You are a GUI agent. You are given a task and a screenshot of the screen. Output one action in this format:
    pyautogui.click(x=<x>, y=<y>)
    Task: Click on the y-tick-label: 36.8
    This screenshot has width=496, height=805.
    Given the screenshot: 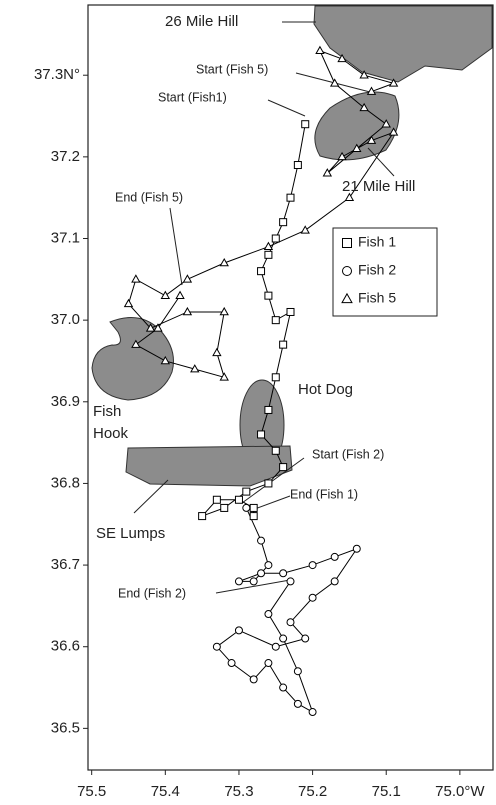 What is the action you would take?
    pyautogui.click(x=65, y=482)
    